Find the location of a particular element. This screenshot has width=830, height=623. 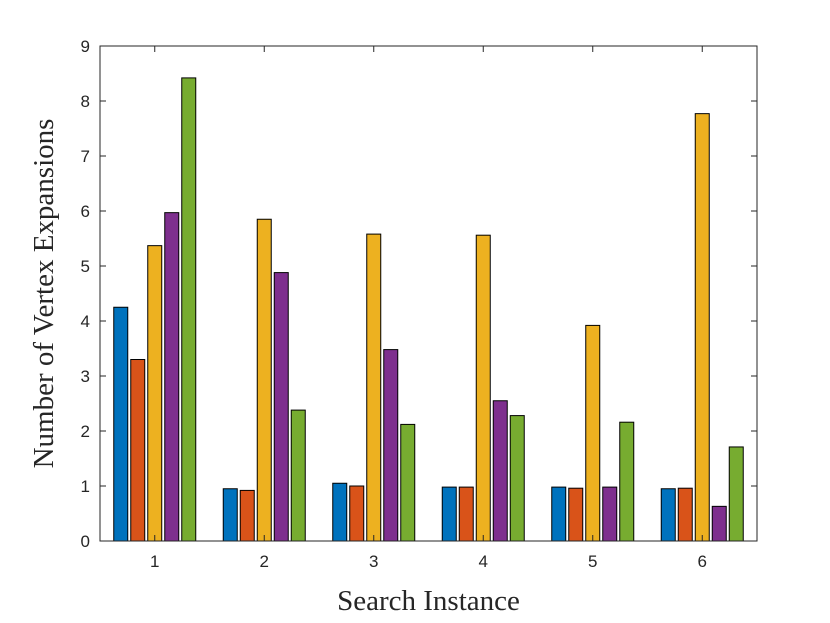

x-tick-label: 2 is located at coordinates (264, 561).